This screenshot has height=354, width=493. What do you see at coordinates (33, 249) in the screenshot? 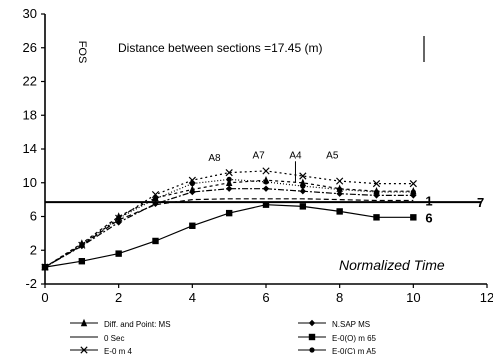
I see `y-tick-label: 2` at bounding box center [33, 249].